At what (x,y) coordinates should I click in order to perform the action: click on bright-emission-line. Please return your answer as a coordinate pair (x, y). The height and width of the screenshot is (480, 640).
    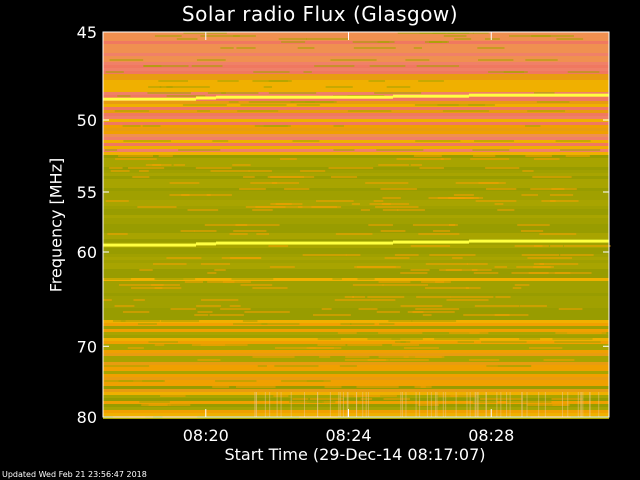
    Looking at the image, I should click on (431, 242).